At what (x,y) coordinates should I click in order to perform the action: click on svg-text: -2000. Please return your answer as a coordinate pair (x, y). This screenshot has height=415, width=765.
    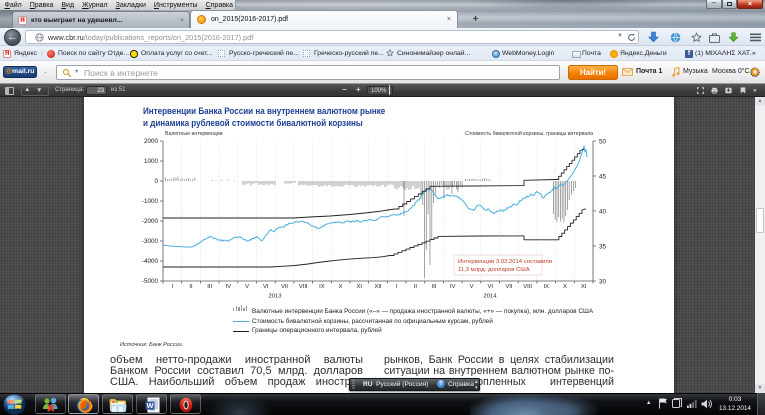
    Looking at the image, I should click on (150, 221).